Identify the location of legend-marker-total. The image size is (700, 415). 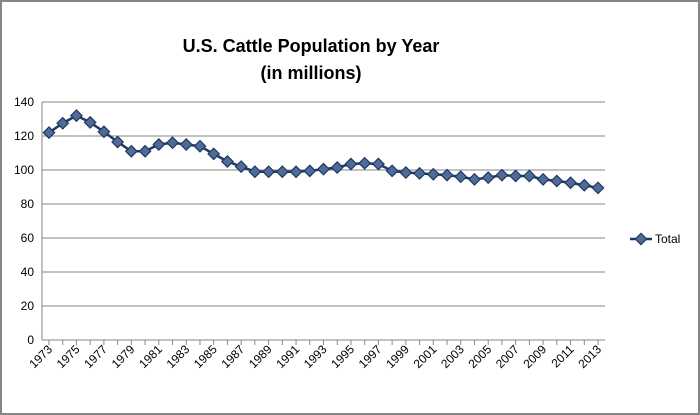
(641, 239).